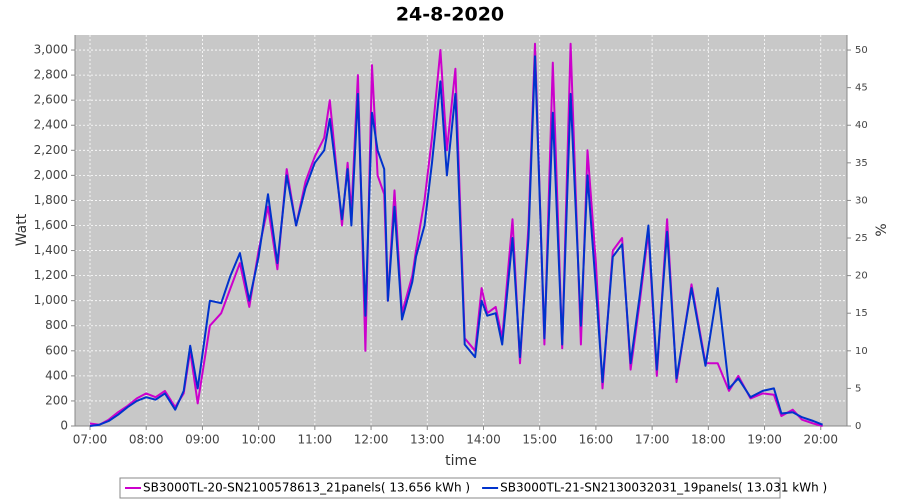 This screenshot has height=500, width=900. Describe the element at coordinates (22, 229) in the screenshot. I see `y-axis-label: Watt` at that location.